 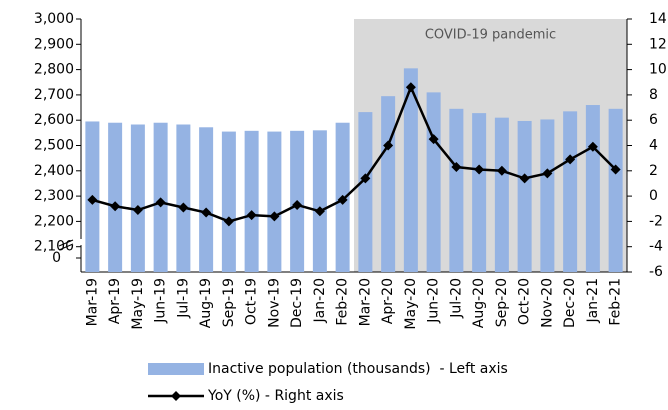 I want to click on x-tick-label: Jul-19, so click(x=183, y=298).